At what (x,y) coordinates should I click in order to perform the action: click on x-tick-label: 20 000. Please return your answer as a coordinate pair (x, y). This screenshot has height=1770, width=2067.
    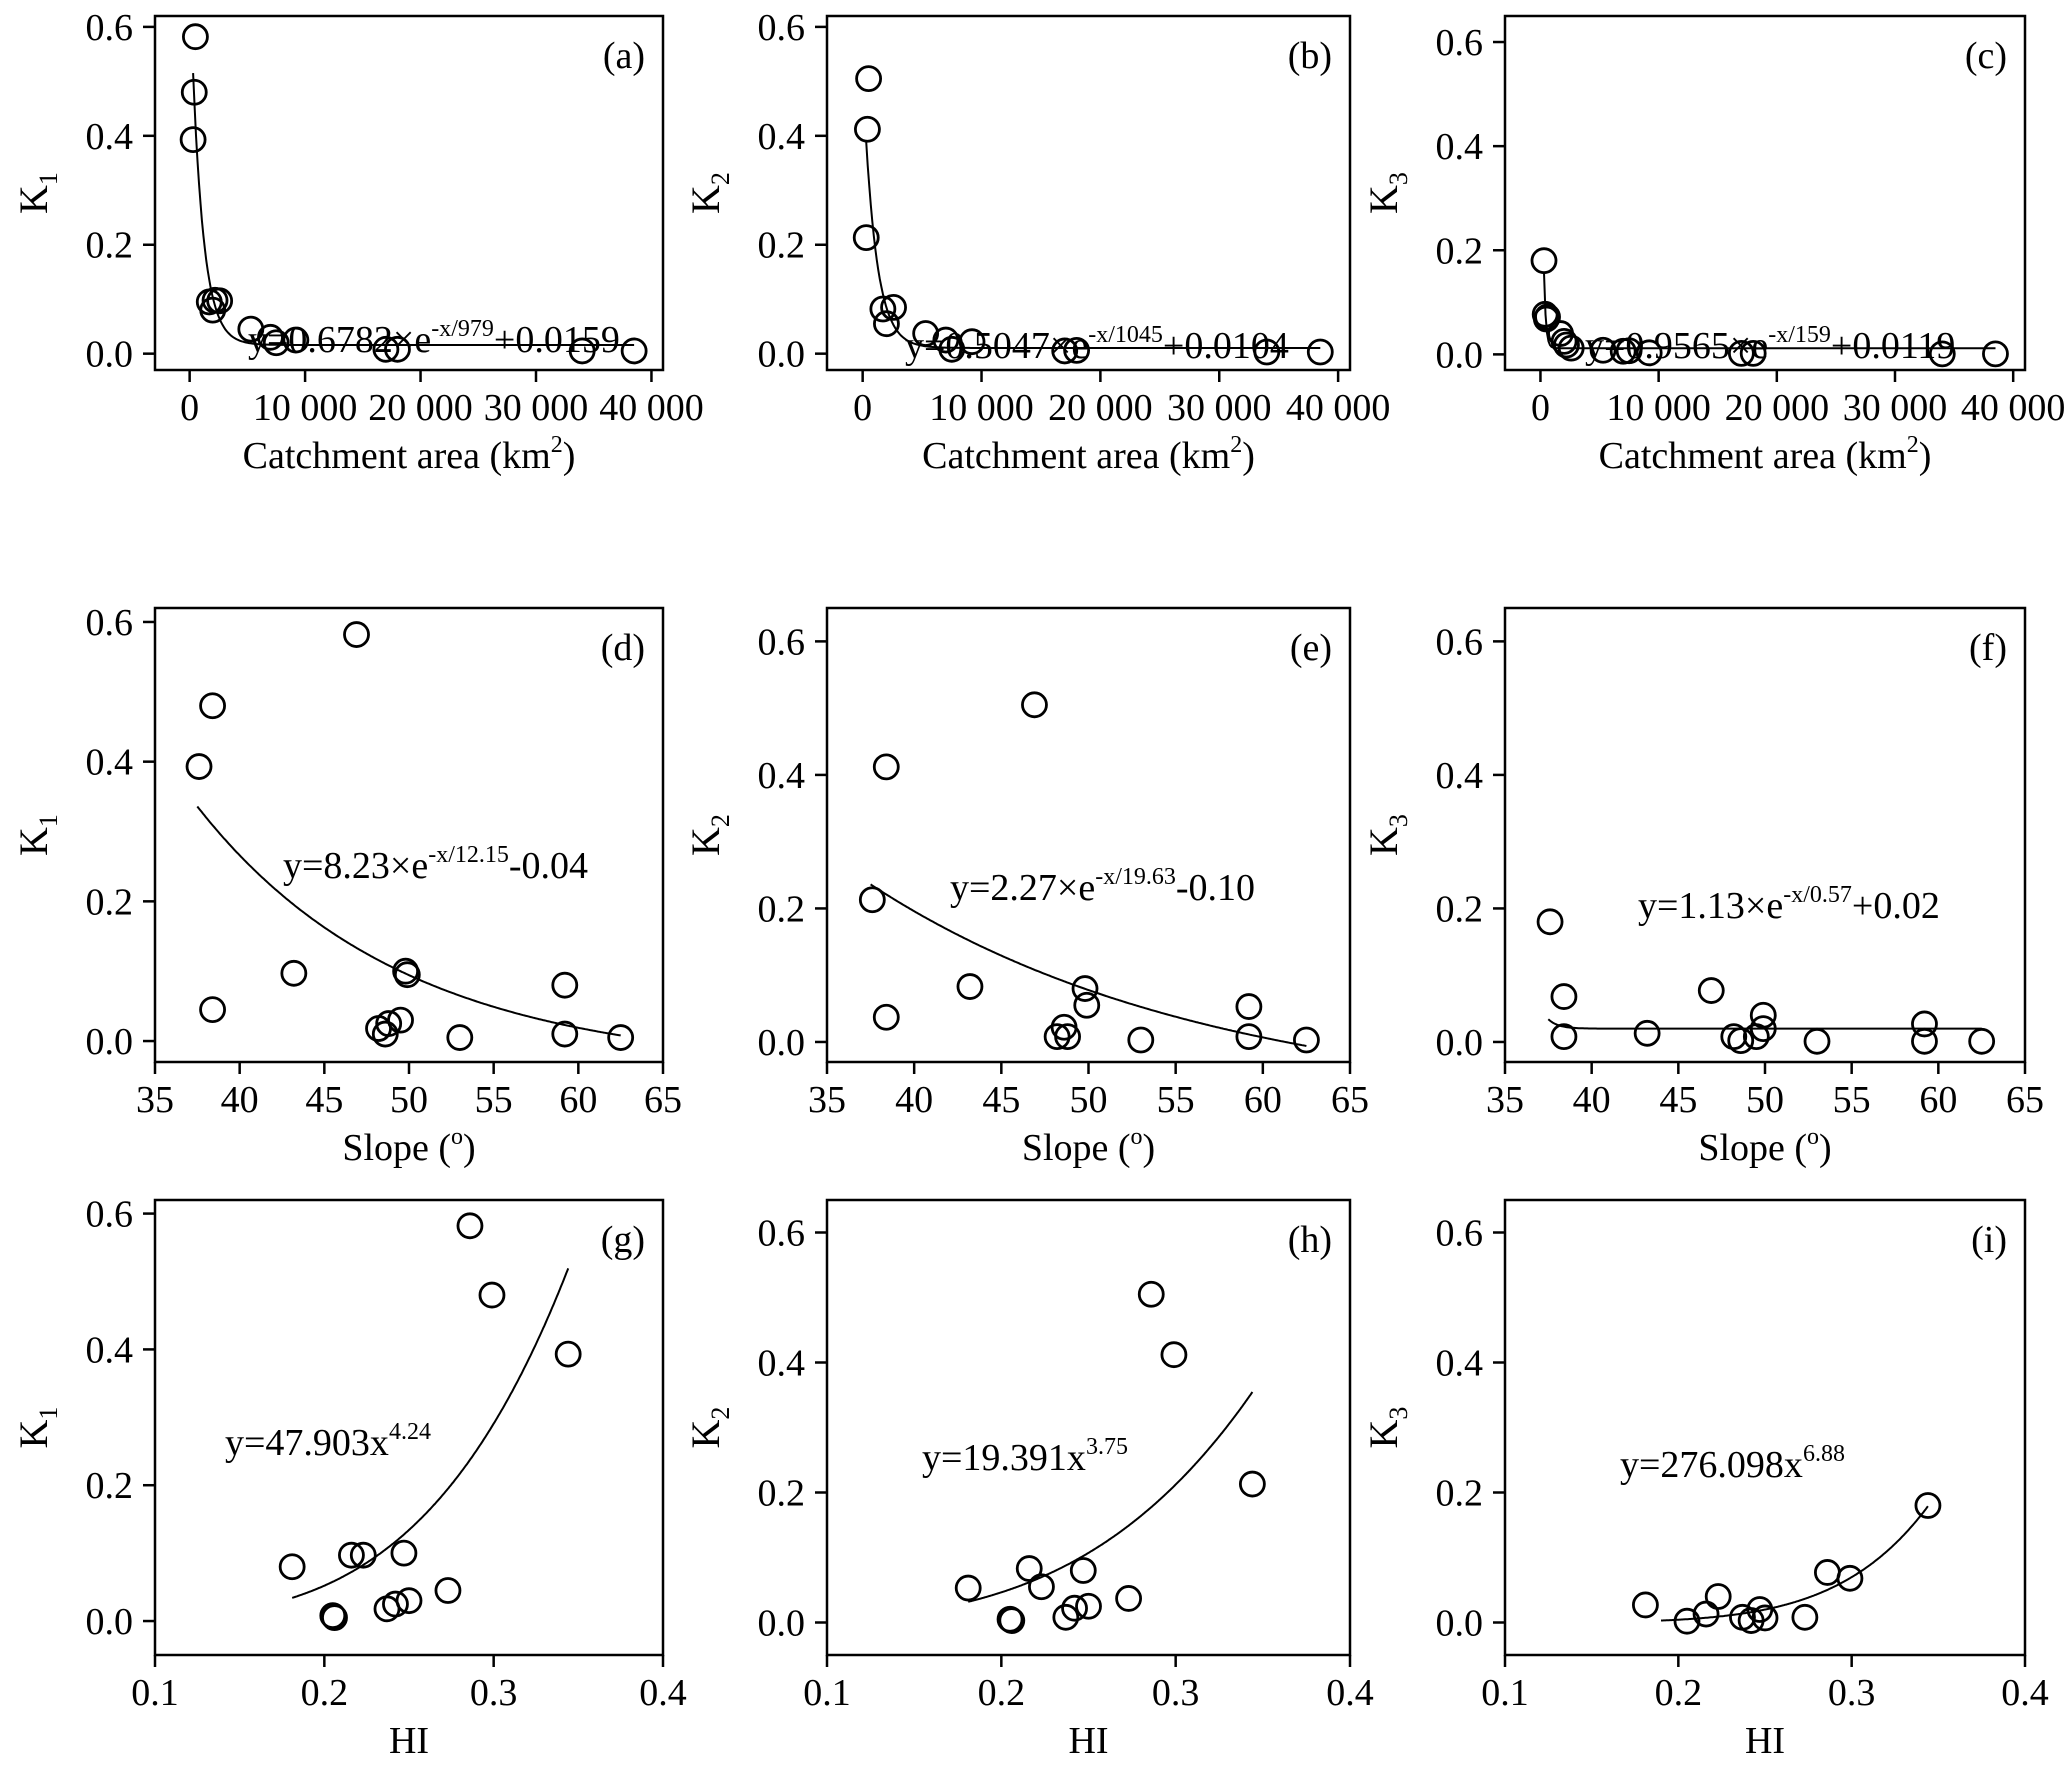
    Looking at the image, I should click on (1777, 408).